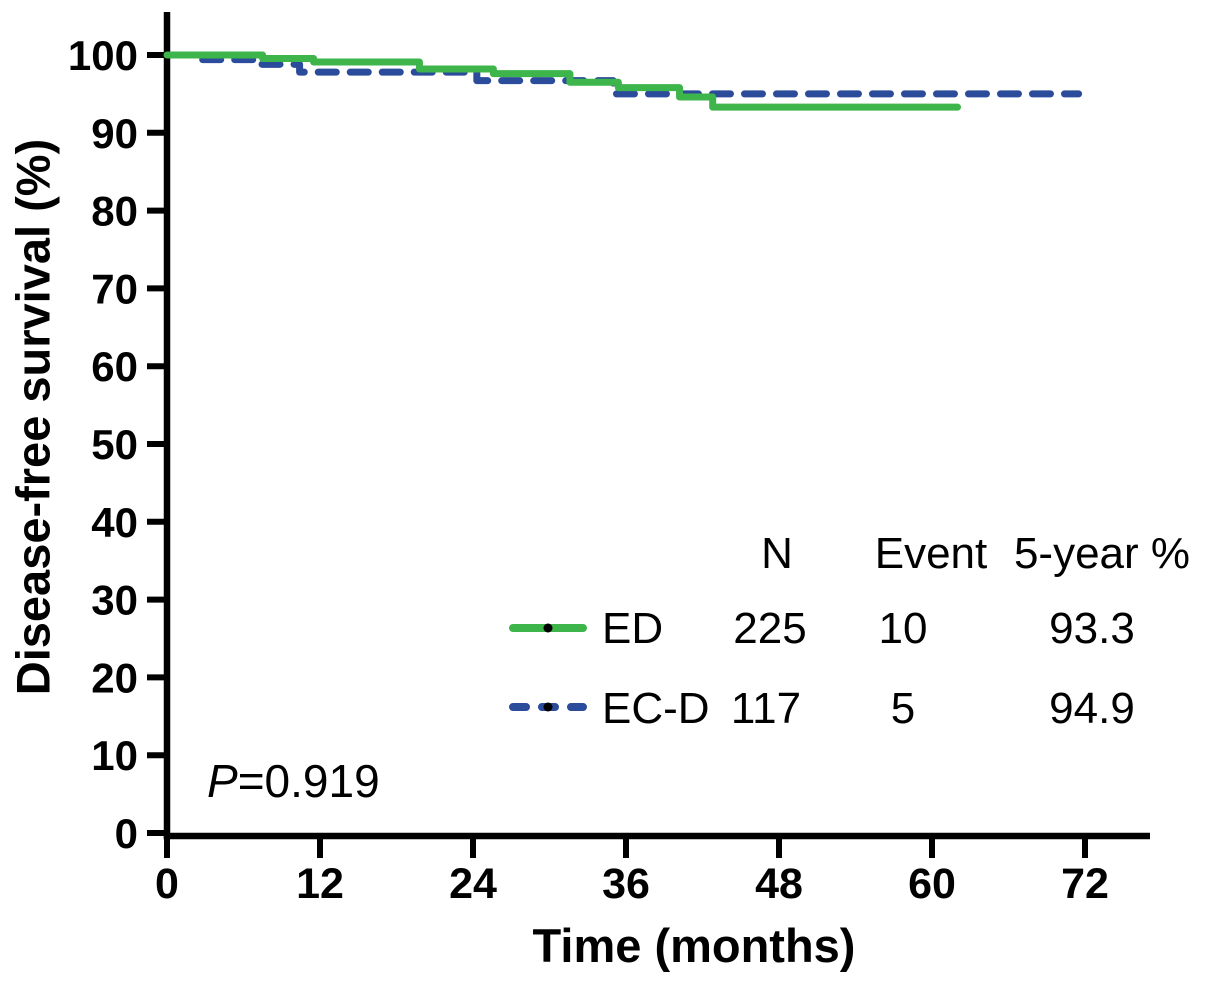 The width and height of the screenshot is (1205, 985). Describe the element at coordinates (114, 755) in the screenshot. I see `y-tick-label: 10` at that location.